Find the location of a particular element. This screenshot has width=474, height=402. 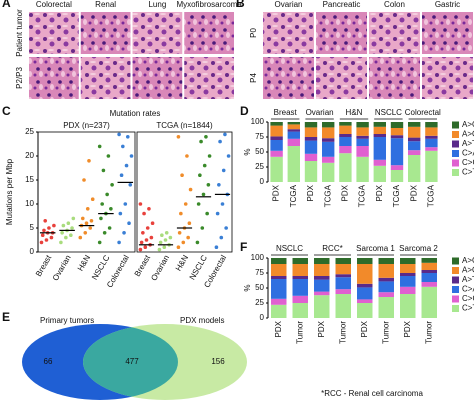

set-label: Primary tumors is located at coordinates (67, 320).